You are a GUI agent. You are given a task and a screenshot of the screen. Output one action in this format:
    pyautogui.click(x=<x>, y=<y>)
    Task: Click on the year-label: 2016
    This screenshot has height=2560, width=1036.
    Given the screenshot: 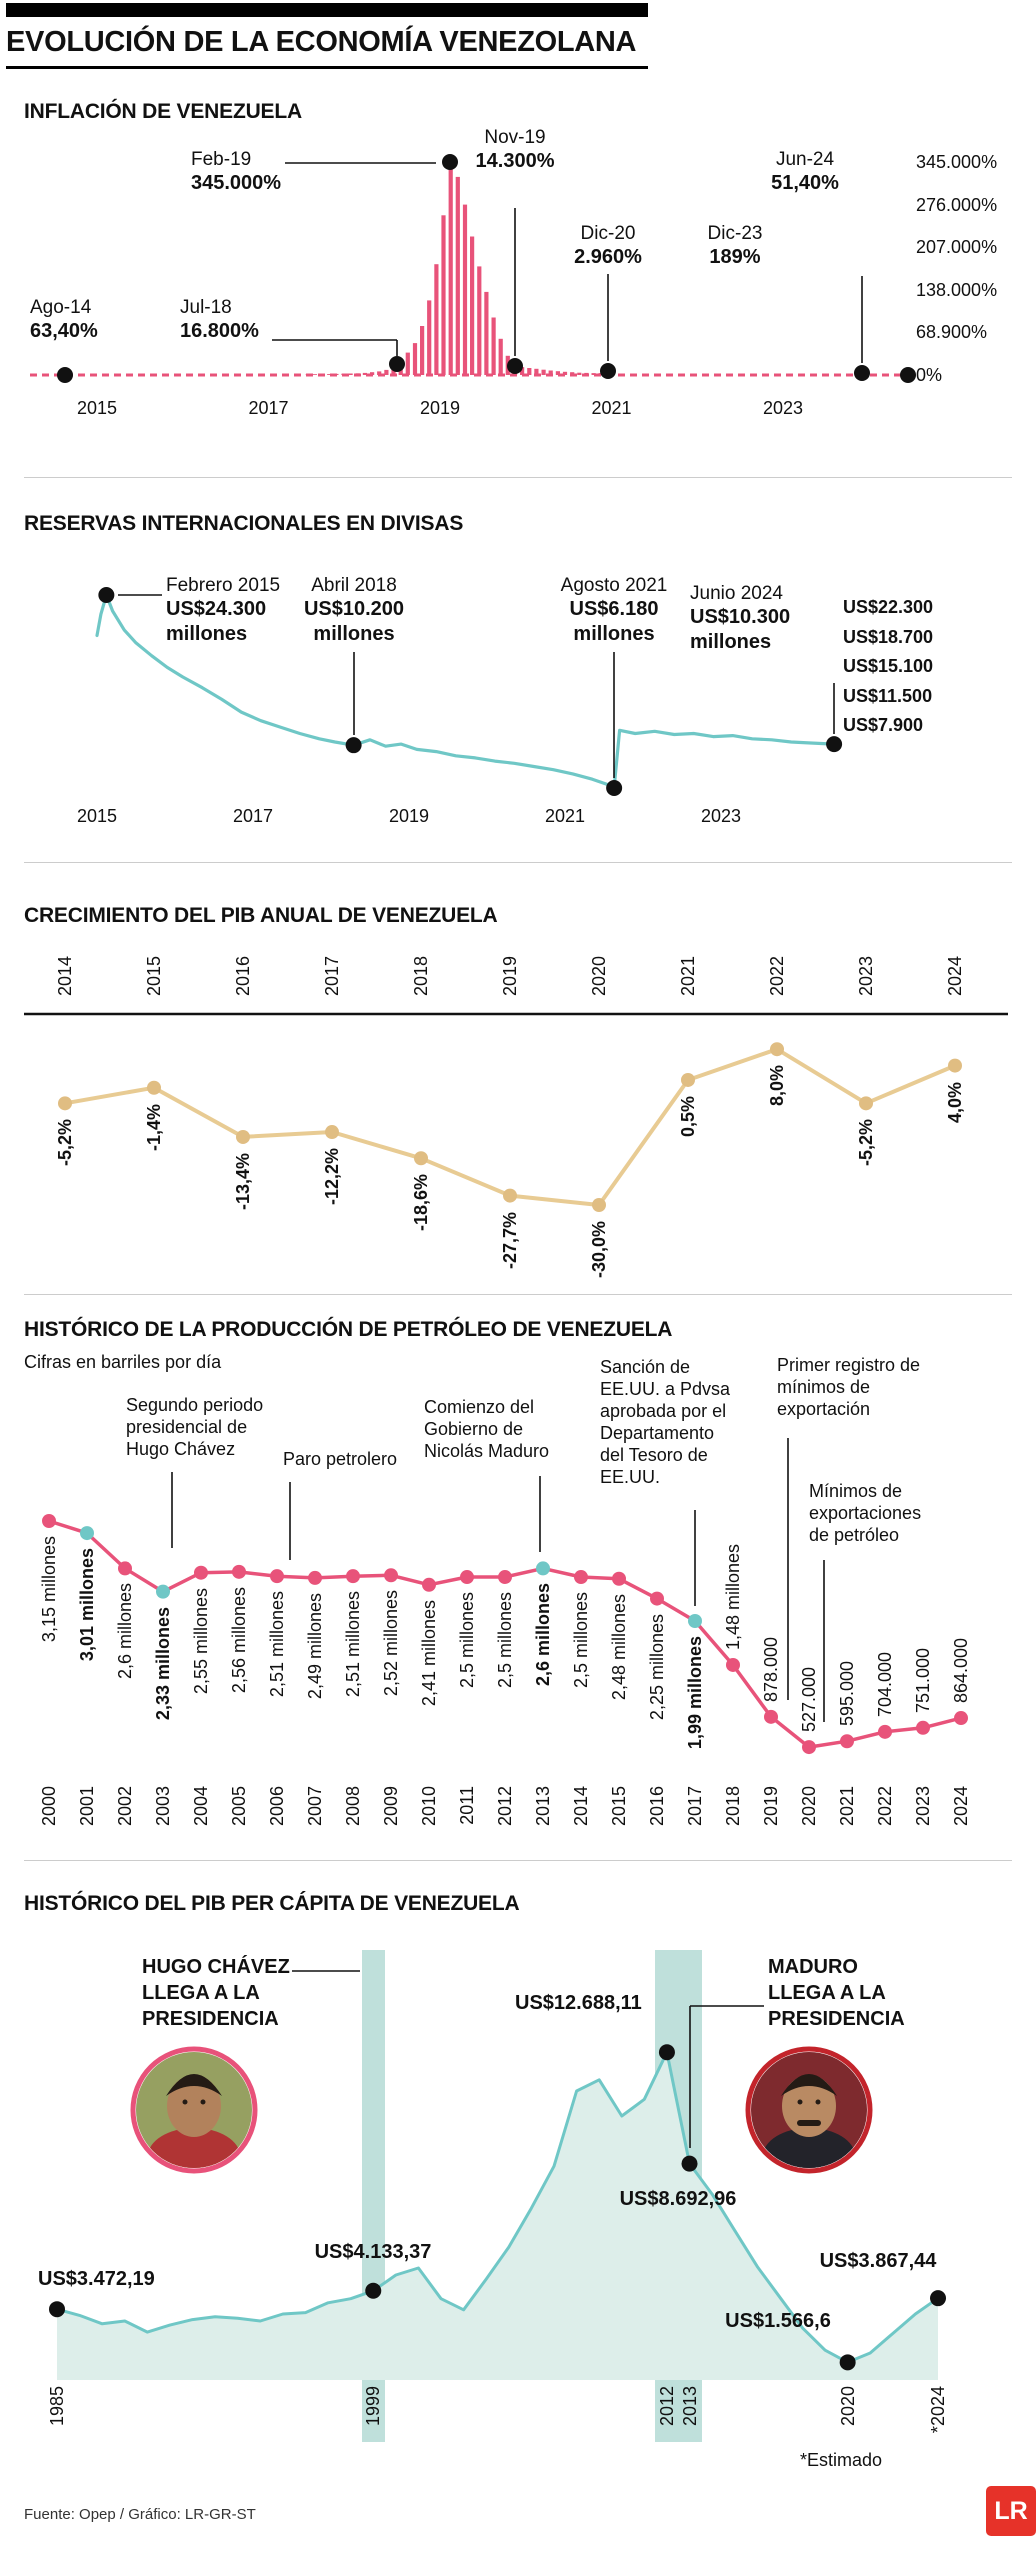 What is the action you would take?
    pyautogui.click(x=657, y=1806)
    